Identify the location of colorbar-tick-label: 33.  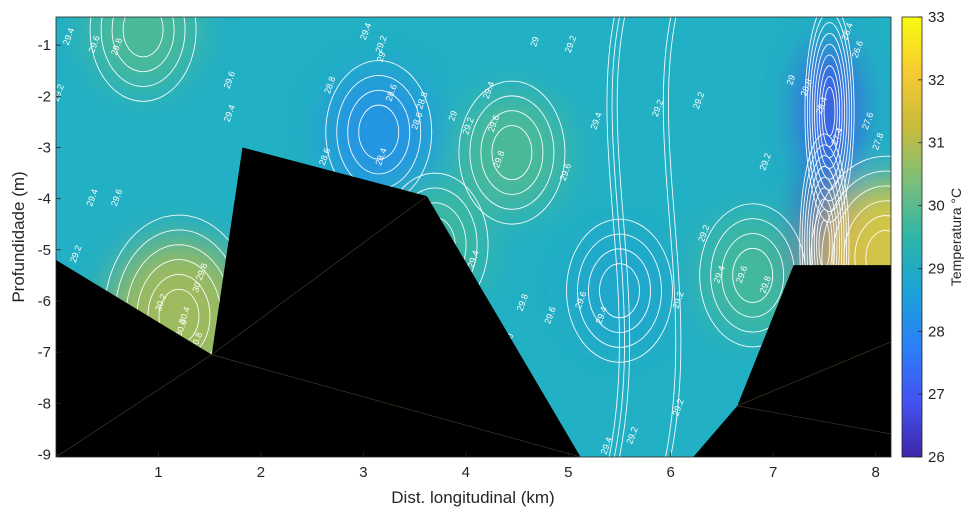
(936, 17).